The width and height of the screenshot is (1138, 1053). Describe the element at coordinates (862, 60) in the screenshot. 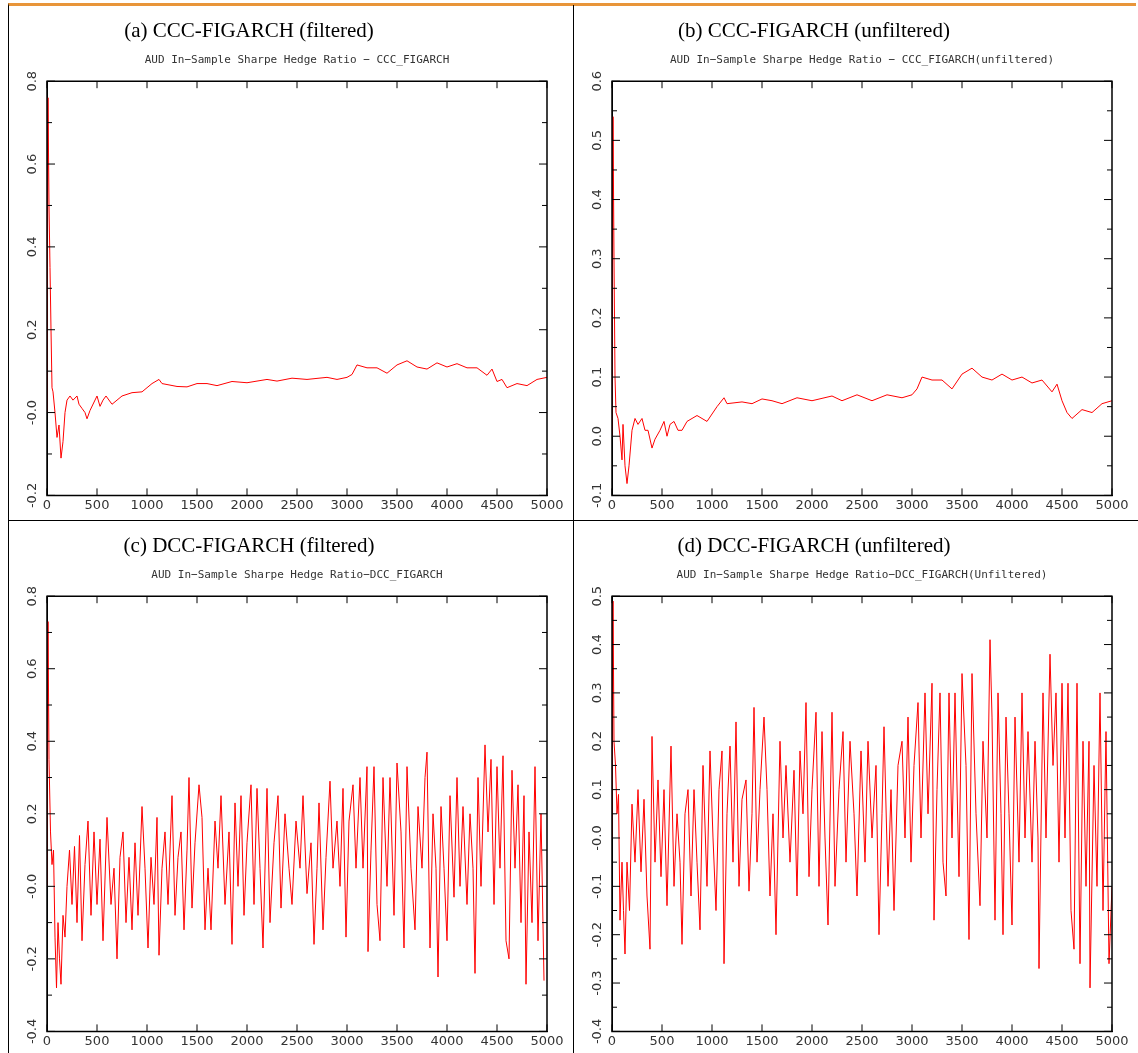

I see `chart-subtitle: AUD In−Sample Sharpe Hedge Ratio − CCC_FIGARCH(unfiltered)` at that location.